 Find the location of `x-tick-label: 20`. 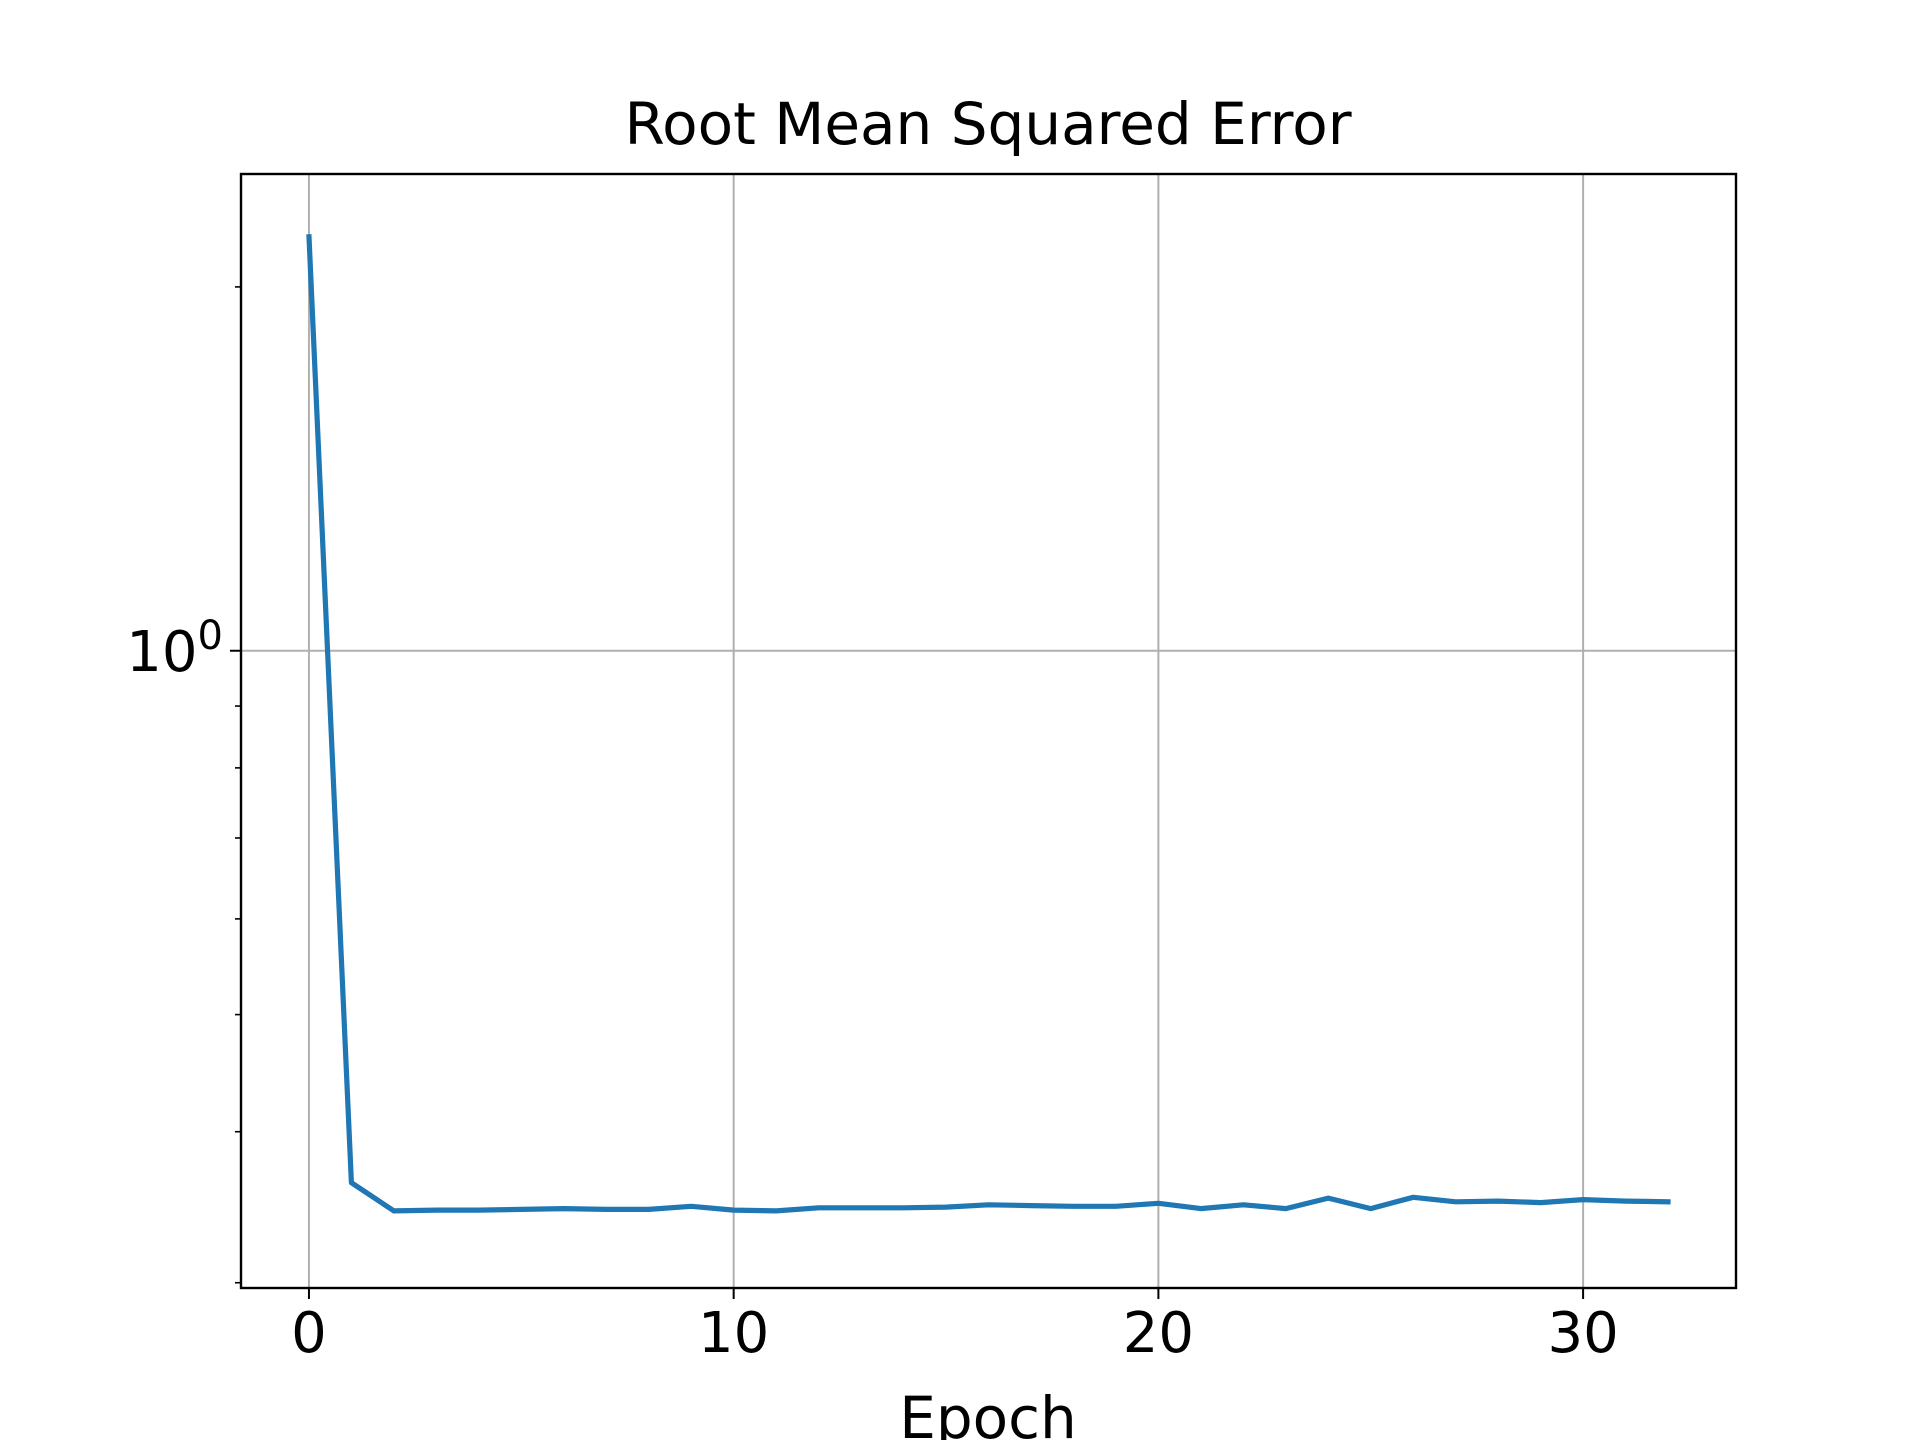

x-tick-label: 20 is located at coordinates (1158, 1333).